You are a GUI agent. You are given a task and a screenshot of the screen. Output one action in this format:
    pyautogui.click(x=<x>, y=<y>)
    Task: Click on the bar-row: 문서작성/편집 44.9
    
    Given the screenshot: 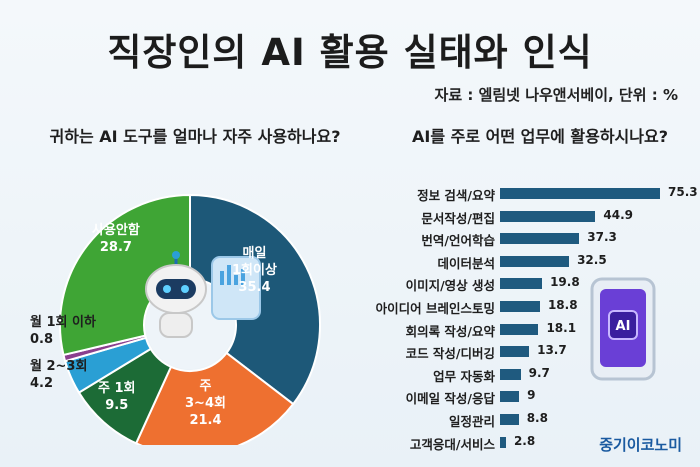 What is the action you would take?
    pyautogui.click(x=520, y=217)
    